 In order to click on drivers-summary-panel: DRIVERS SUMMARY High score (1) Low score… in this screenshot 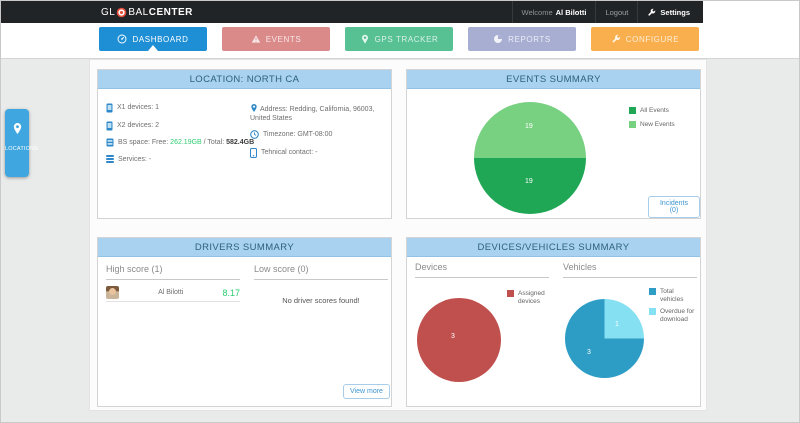, I will do `click(244, 322)`.